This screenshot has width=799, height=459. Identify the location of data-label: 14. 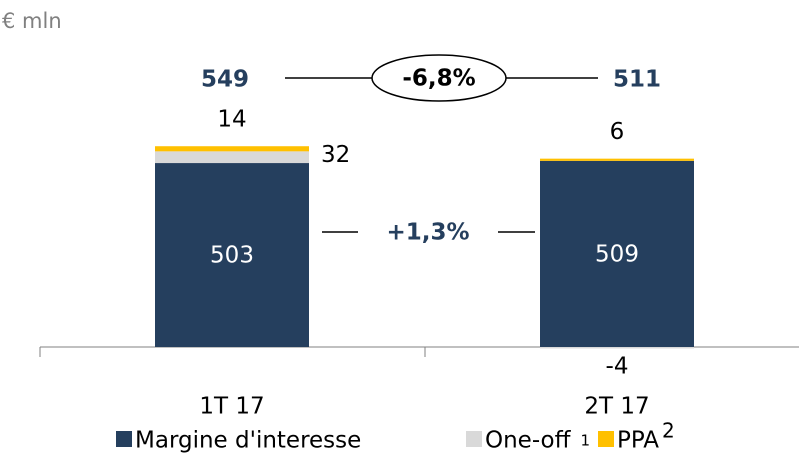
(231, 120).